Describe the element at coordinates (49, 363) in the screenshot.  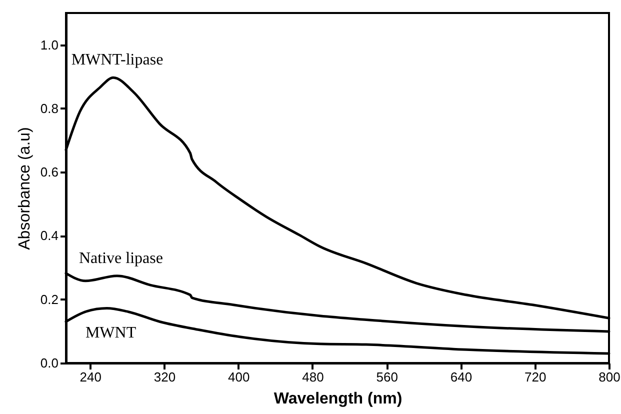
I see `y-tick-label: 0.0` at that location.